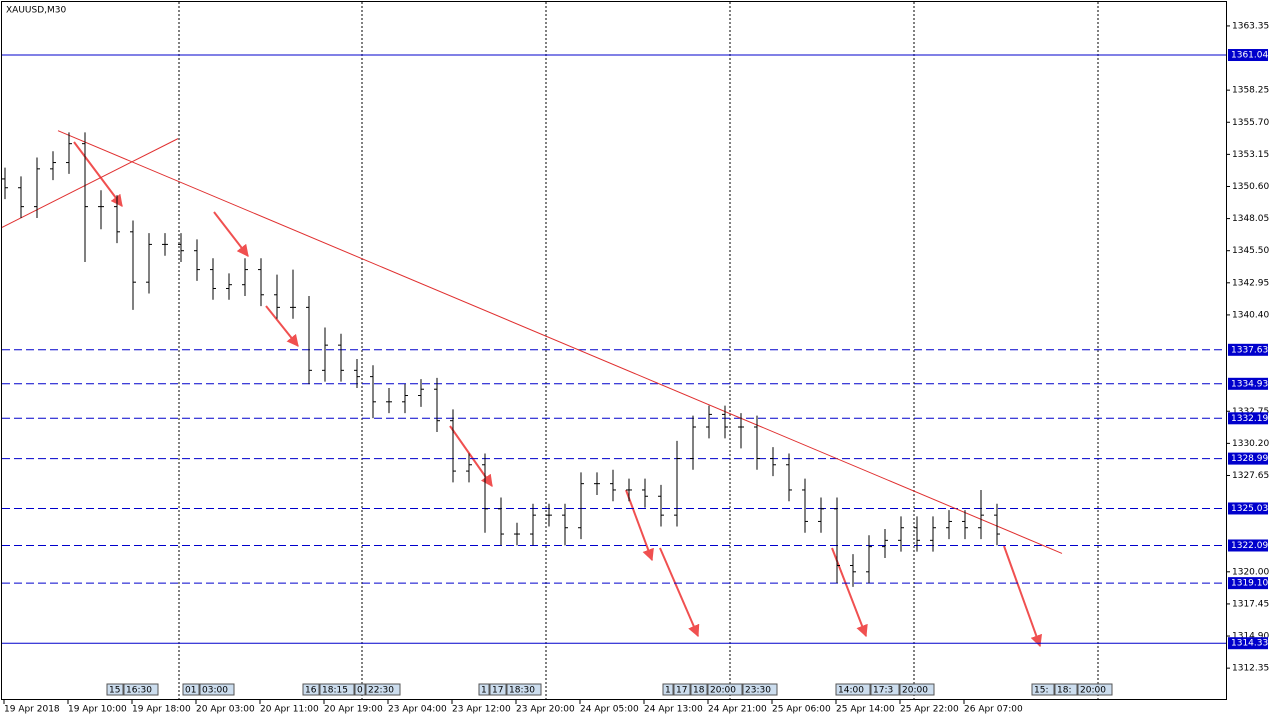  What do you see at coordinates (1250, 444) in the screenshot?
I see `y-tick-label: 1330.20` at bounding box center [1250, 444].